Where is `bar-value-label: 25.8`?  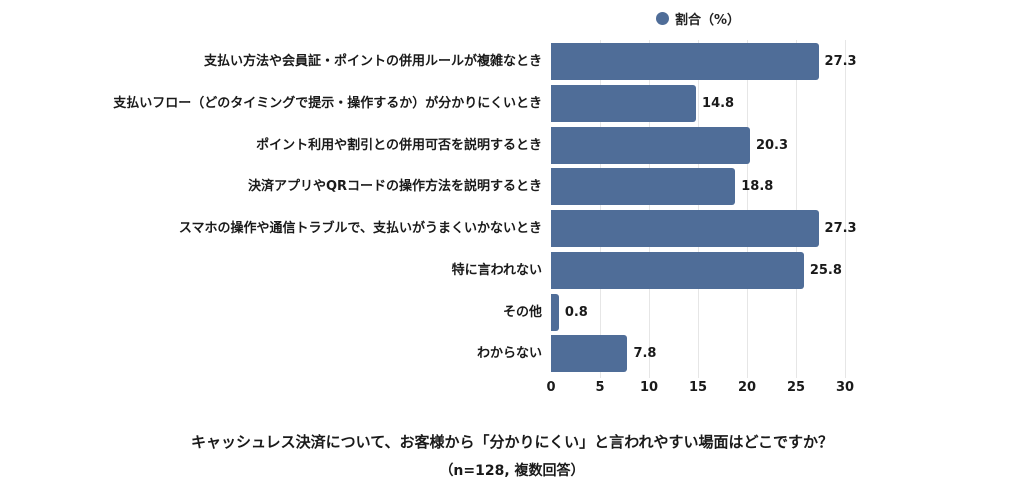
bar-value-label: 25.8 is located at coordinates (825, 270).